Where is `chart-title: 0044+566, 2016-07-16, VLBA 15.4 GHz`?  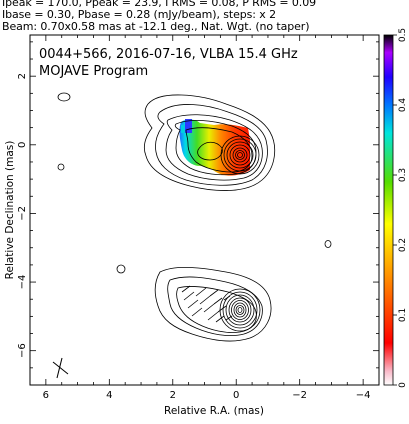 chart-title: 0044+566, 2016-07-16, VLBA 15.4 GHz is located at coordinates (168, 54).